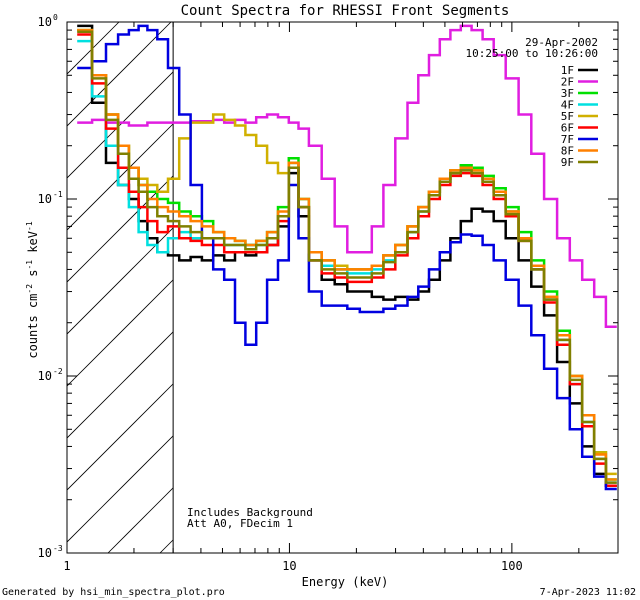 This screenshot has height=600, width=640. I want to click on x-axis-label: Energy (keV), so click(345, 582).